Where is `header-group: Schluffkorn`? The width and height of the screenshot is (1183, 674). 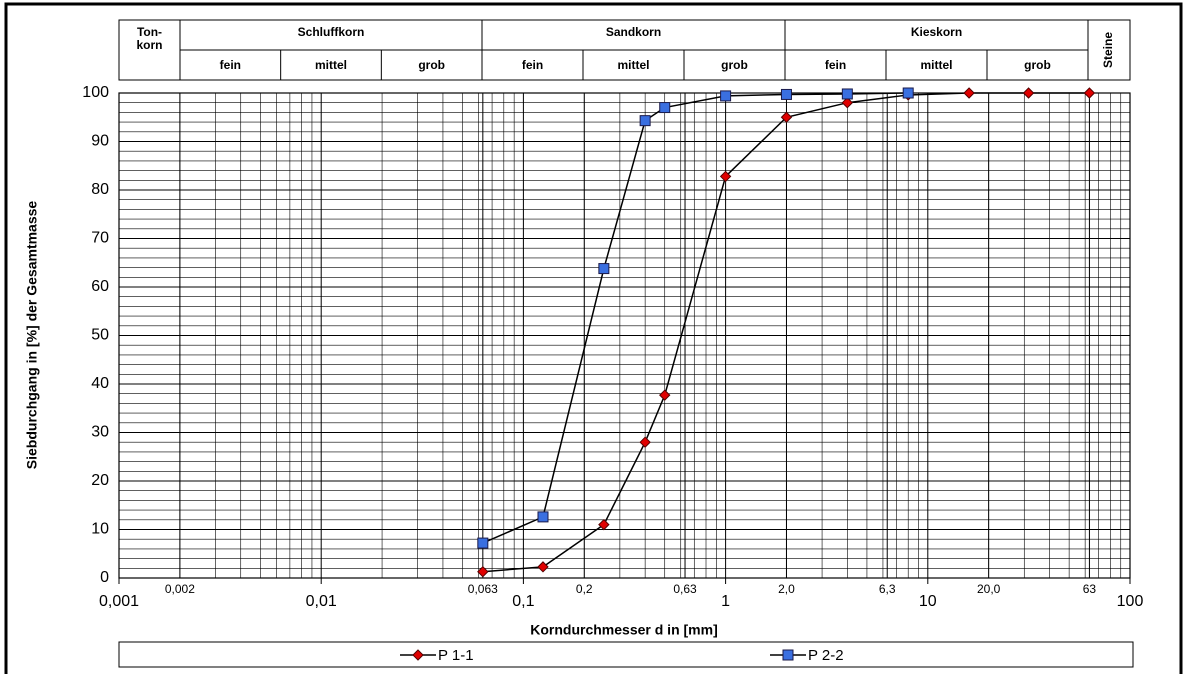 header-group: Schluffkorn is located at coordinates (331, 32).